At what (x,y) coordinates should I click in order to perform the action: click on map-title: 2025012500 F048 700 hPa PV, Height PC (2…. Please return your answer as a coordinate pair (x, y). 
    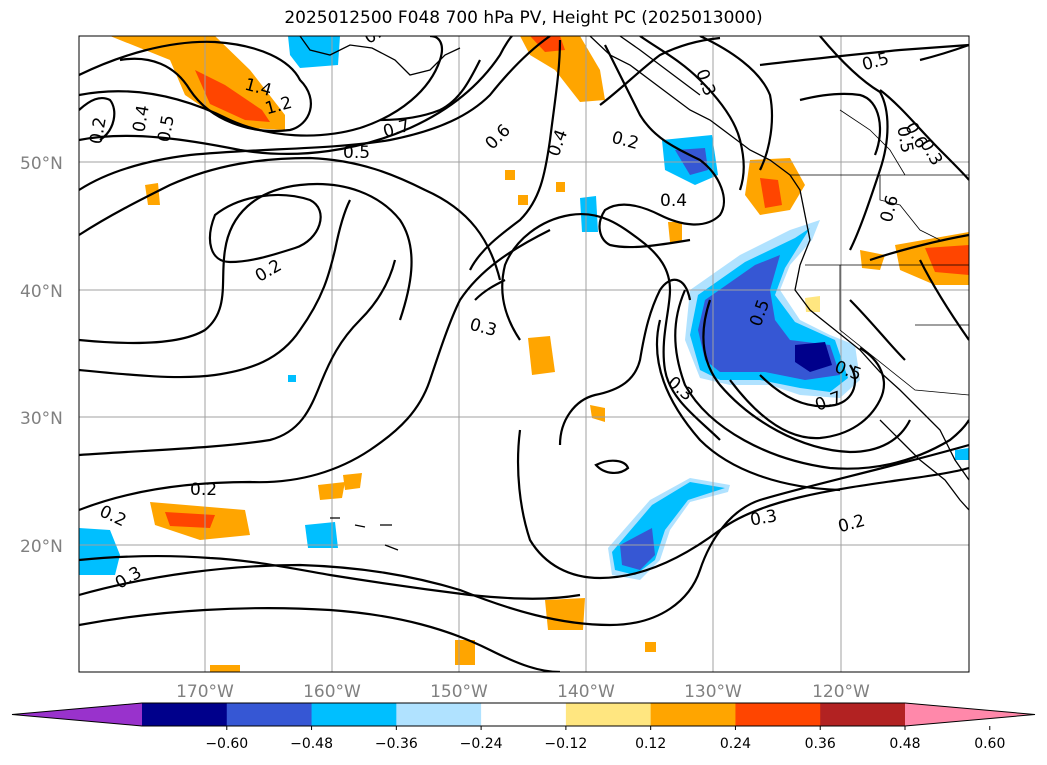
    Looking at the image, I should click on (523, 18).